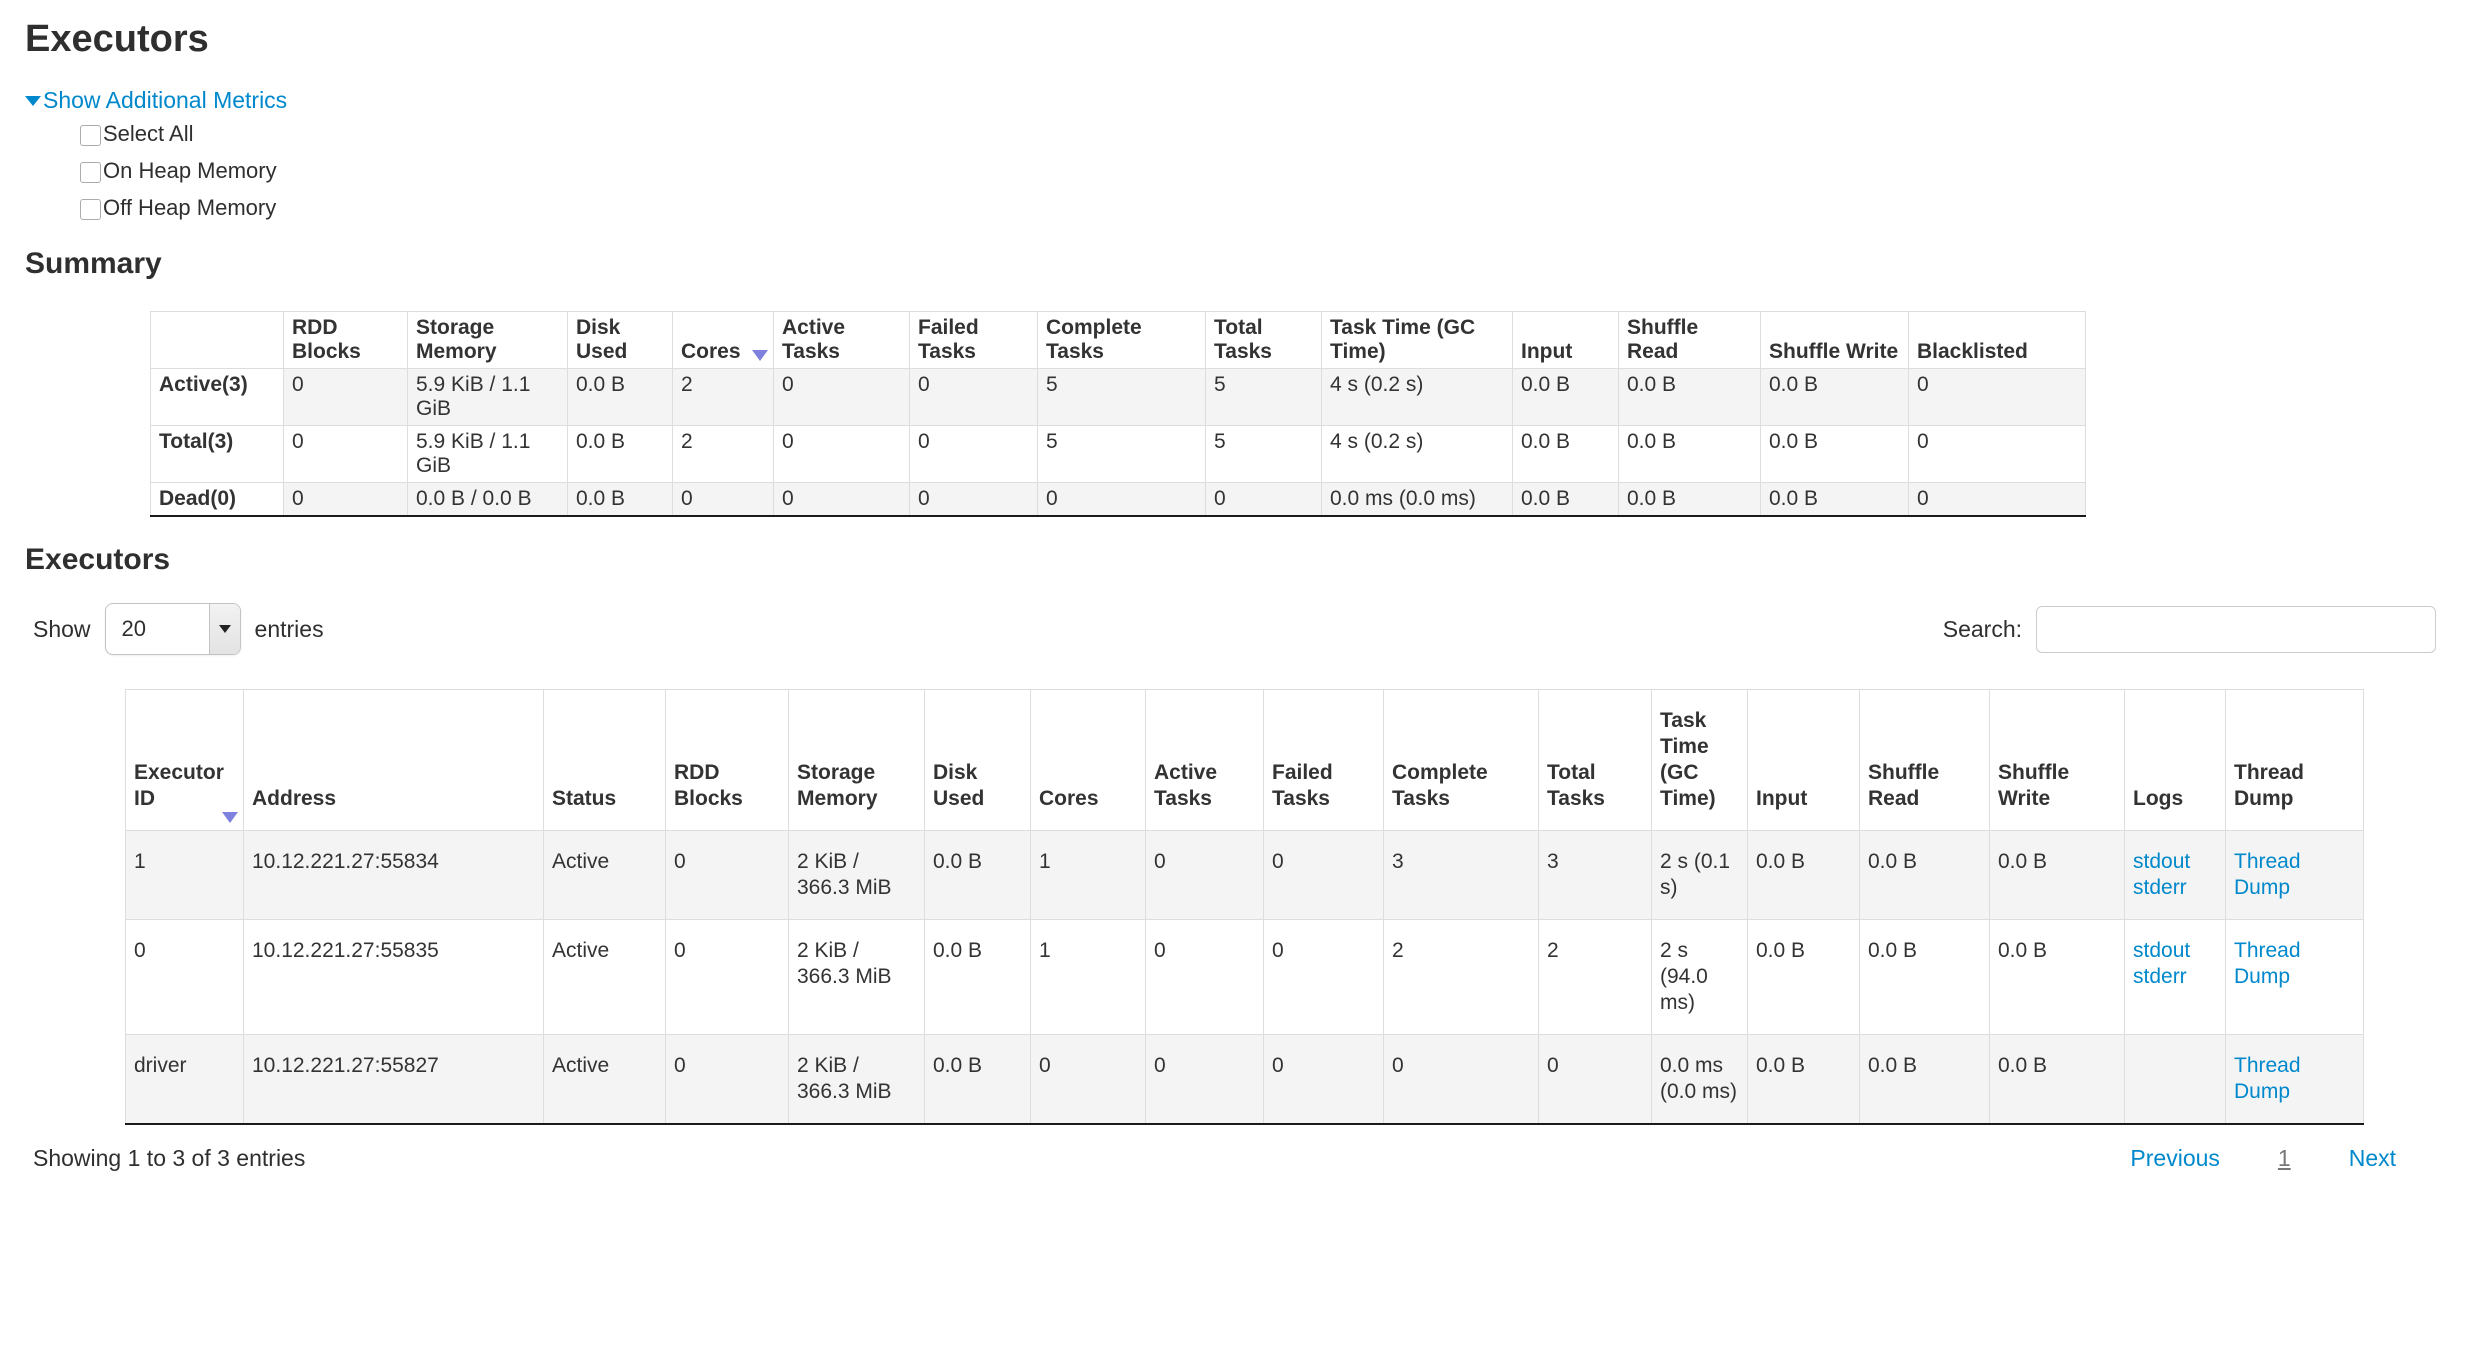  I want to click on summary-col-header-storage-memory: Storage Memory, so click(487, 340).